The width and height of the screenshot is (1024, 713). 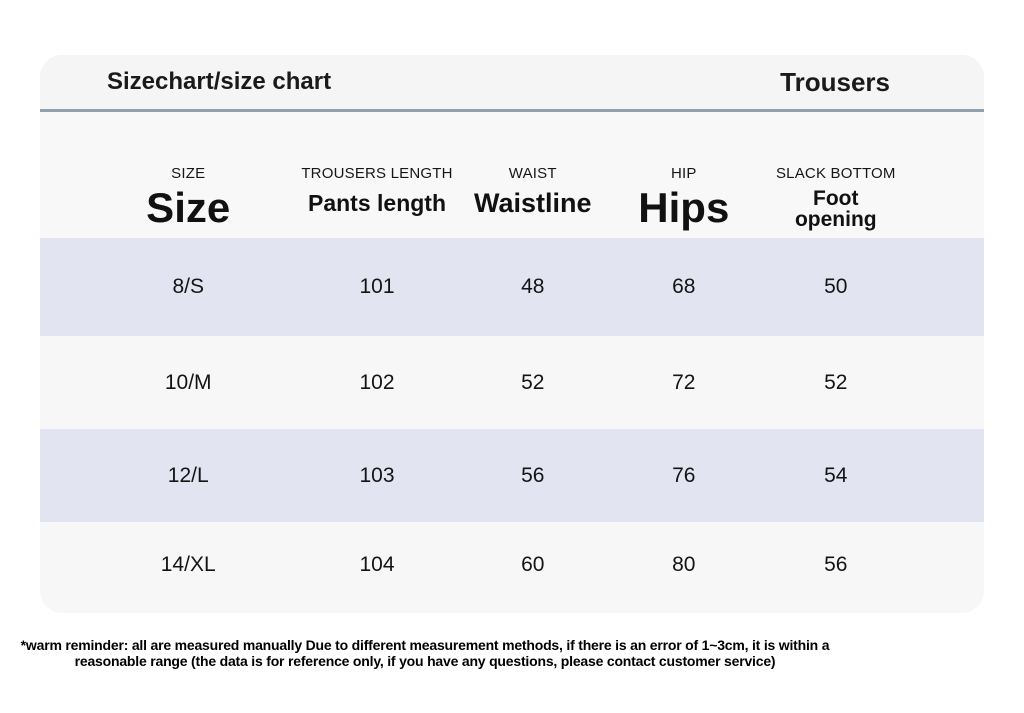 I want to click on column-label: Foot opening, so click(x=835, y=209).